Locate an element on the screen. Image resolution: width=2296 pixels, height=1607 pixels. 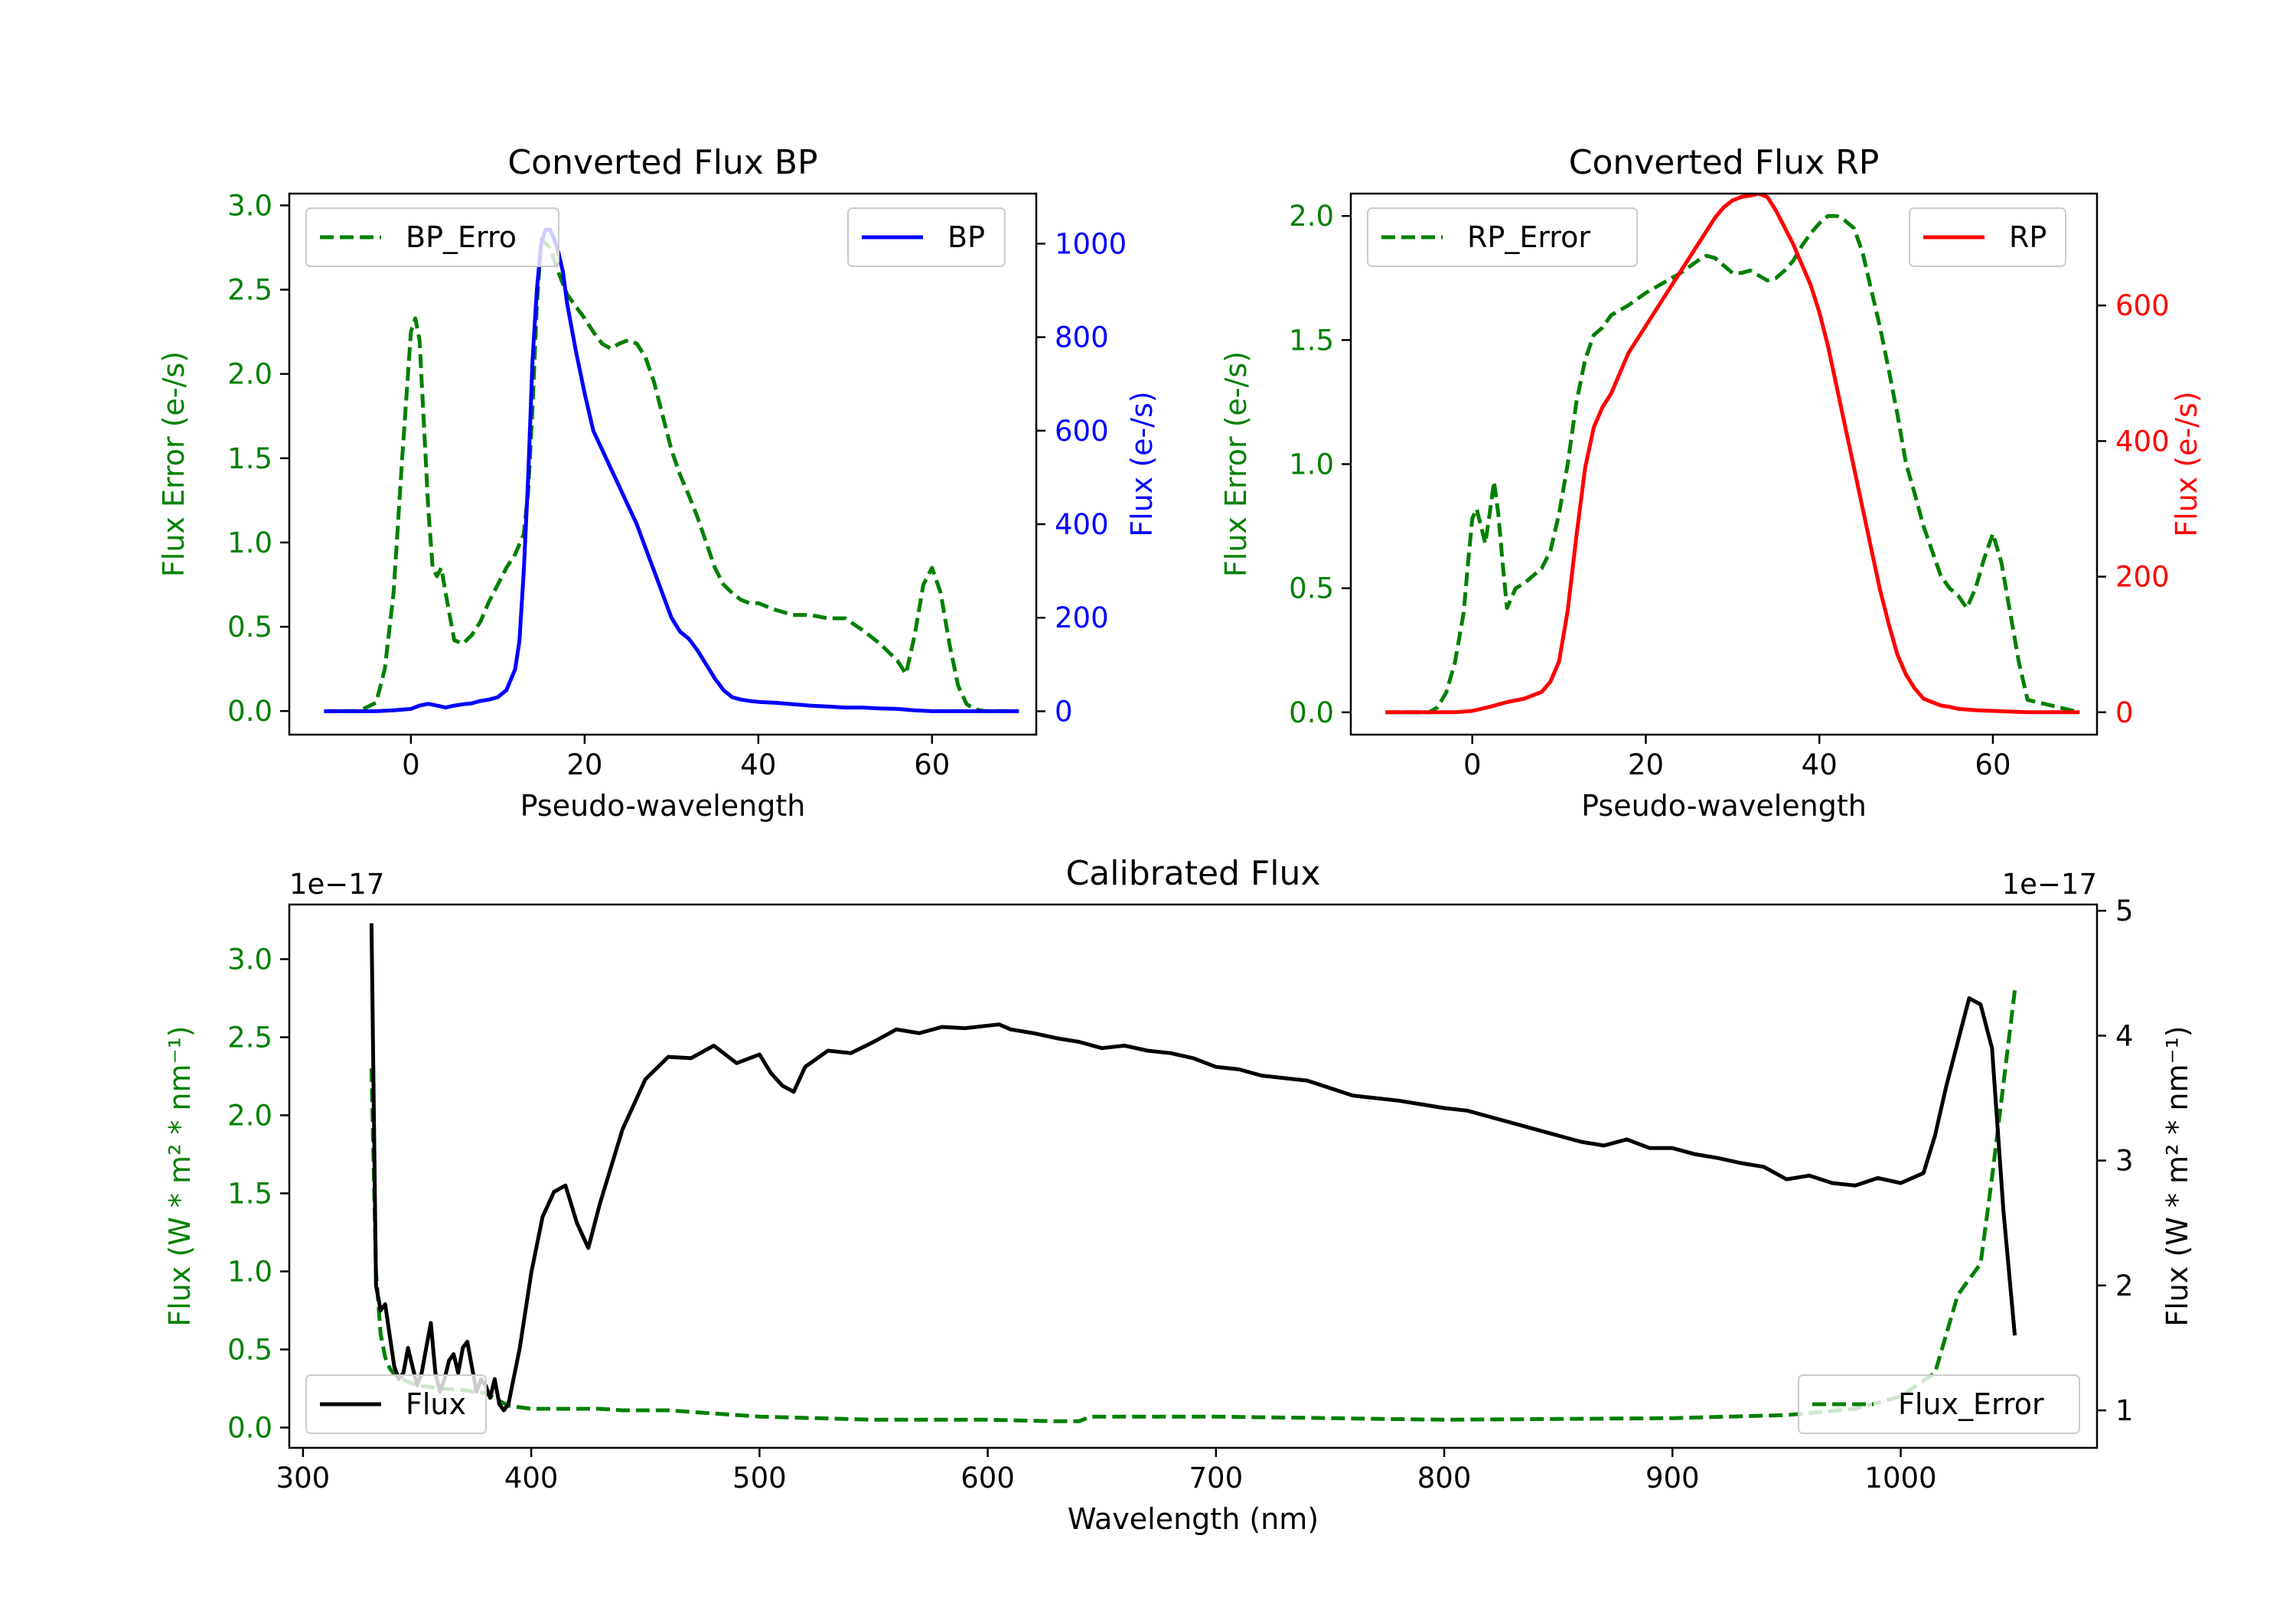
series-line-rp-error is located at coordinates (1732, 464).